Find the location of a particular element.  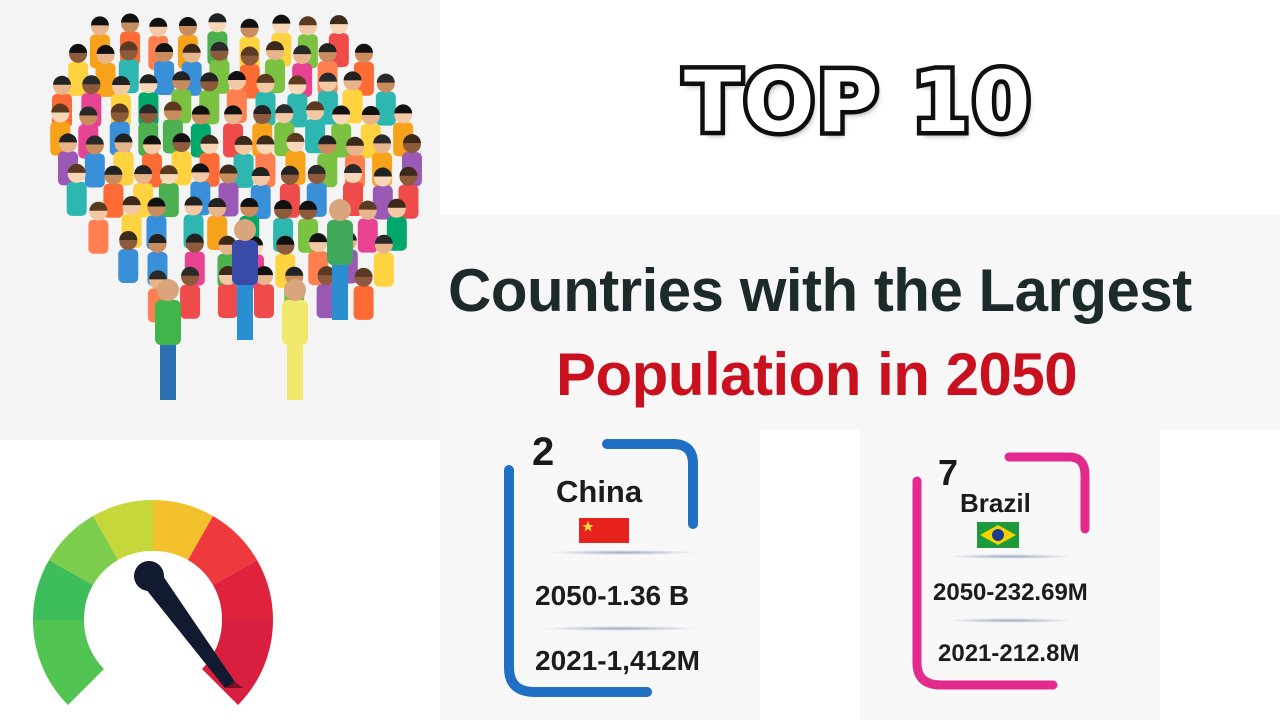

speedometer-gauge-icon is located at coordinates (153, 602).